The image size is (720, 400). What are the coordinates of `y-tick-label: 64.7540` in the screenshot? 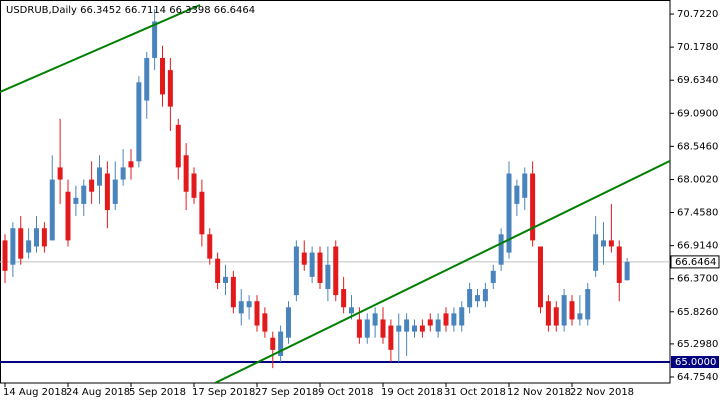 It's located at (697, 377).